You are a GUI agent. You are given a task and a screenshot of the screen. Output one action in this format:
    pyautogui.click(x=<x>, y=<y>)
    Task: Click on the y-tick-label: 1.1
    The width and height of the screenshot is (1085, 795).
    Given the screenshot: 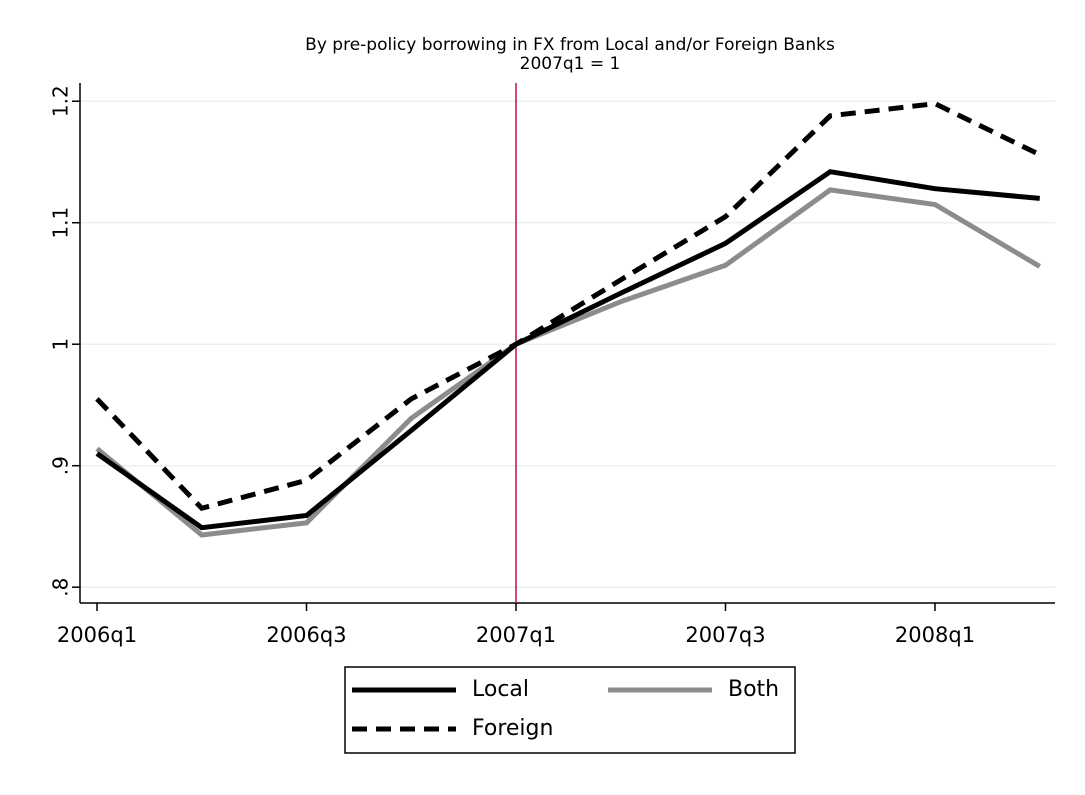 What is the action you would take?
    pyautogui.click(x=61, y=223)
    